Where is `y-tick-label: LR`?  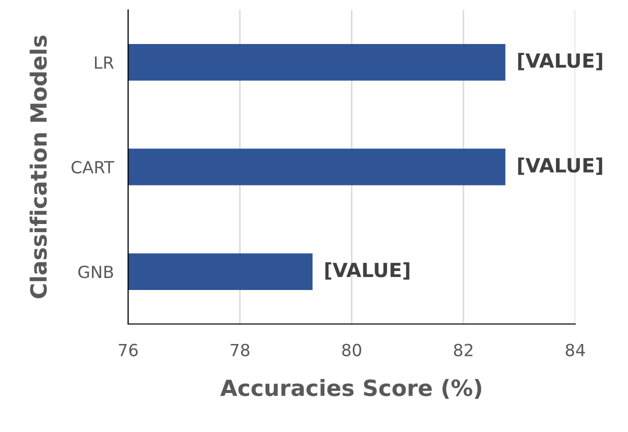
y-tick-label: LR is located at coordinates (104, 62).